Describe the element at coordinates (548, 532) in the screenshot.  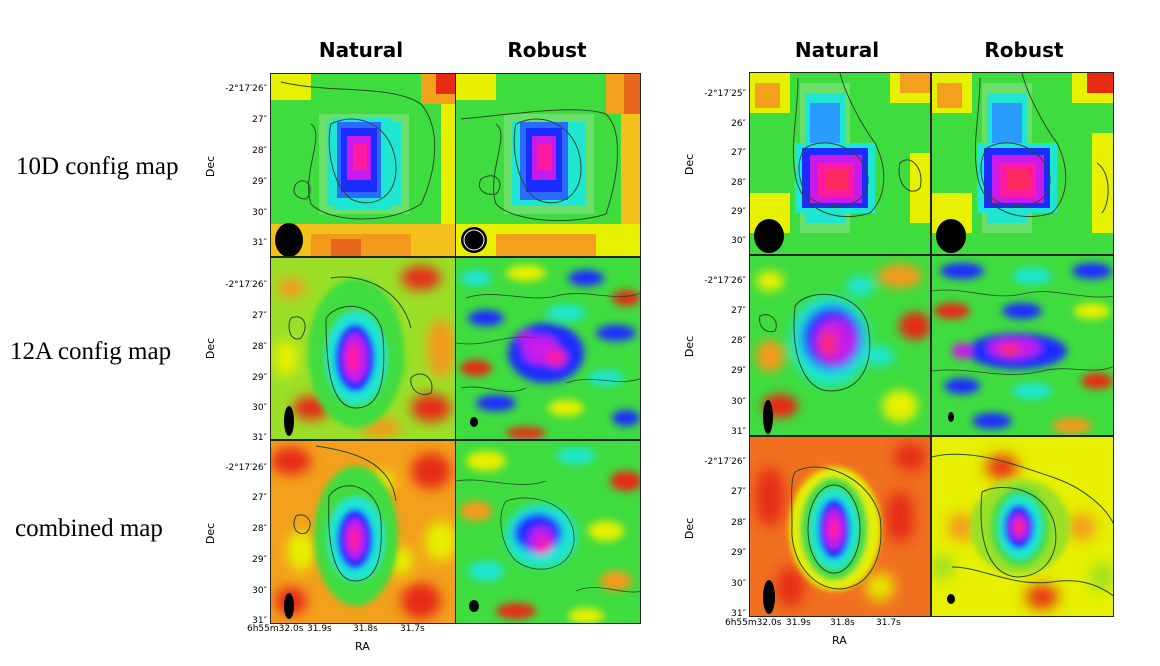
I see `map-panel-combined-robust-left` at that location.